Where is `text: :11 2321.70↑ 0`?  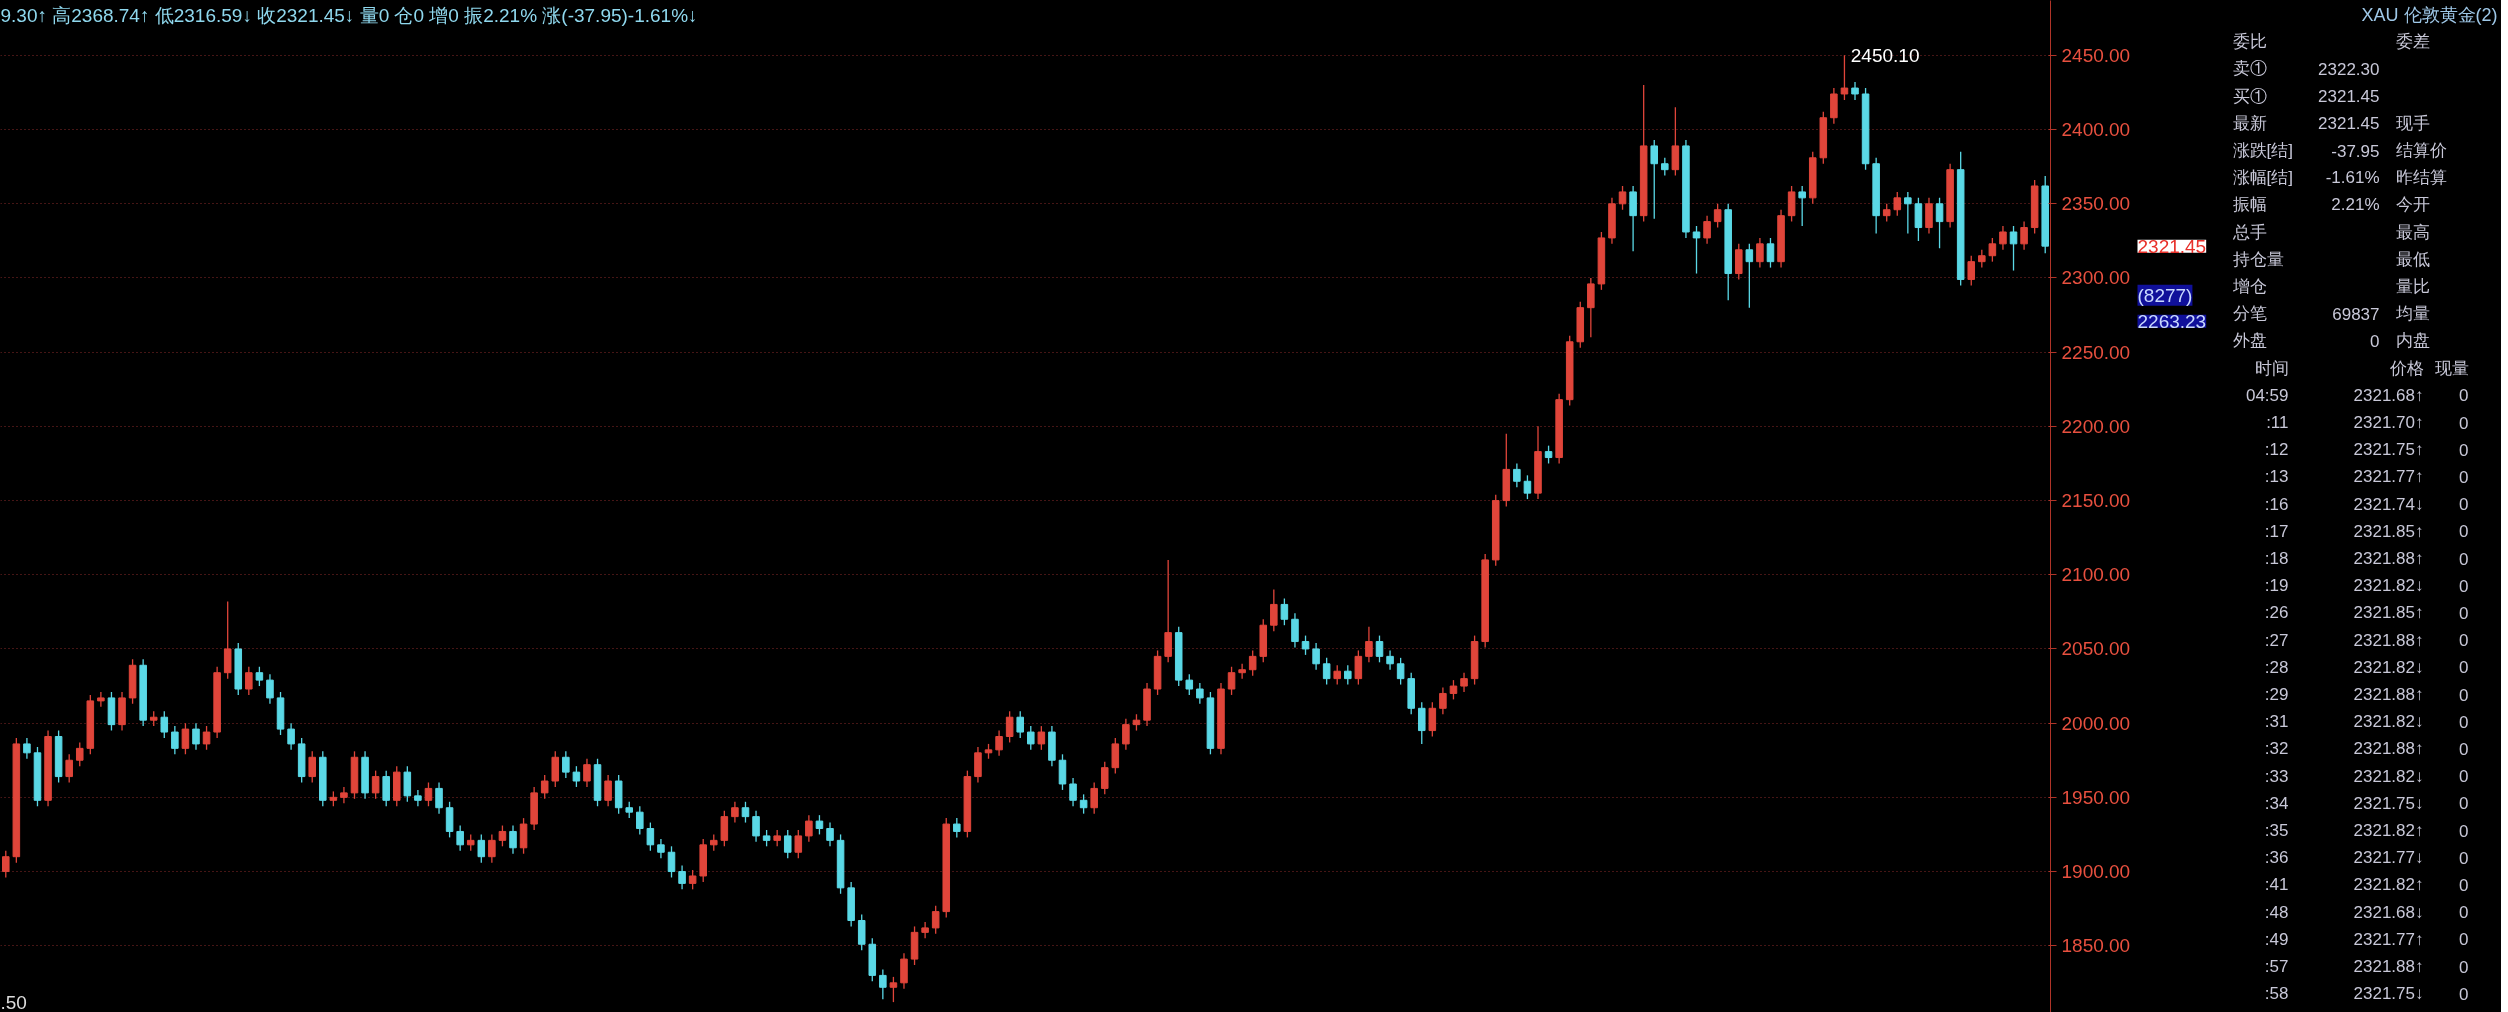 text: :11 2321.70↑ 0 is located at coordinates (2367, 423).